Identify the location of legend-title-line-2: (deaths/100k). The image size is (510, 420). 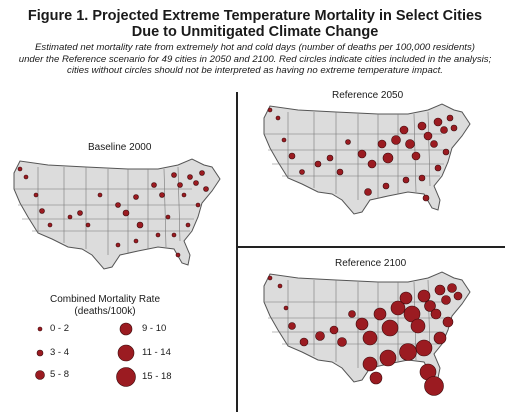
(105, 311).